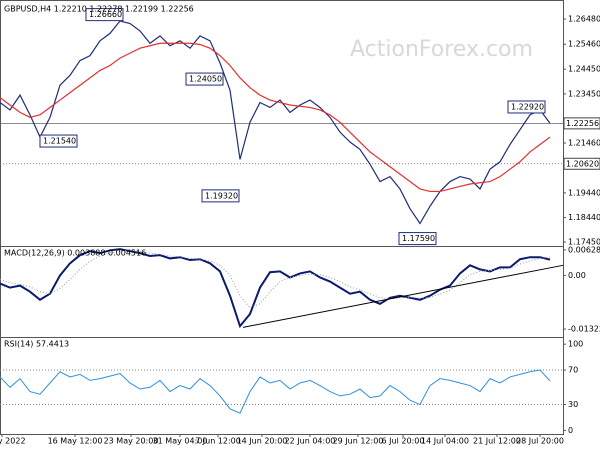  I want to click on trendline, so click(403, 296).